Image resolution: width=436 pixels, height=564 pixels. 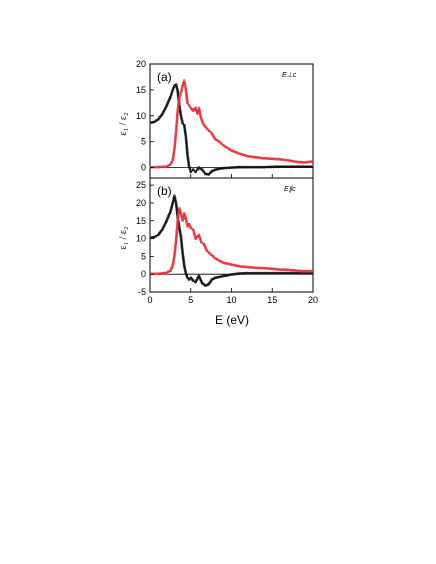 What do you see at coordinates (123, 237) in the screenshot?
I see `panel-b-y-axis-label: ε₁ / ε₂` at bounding box center [123, 237].